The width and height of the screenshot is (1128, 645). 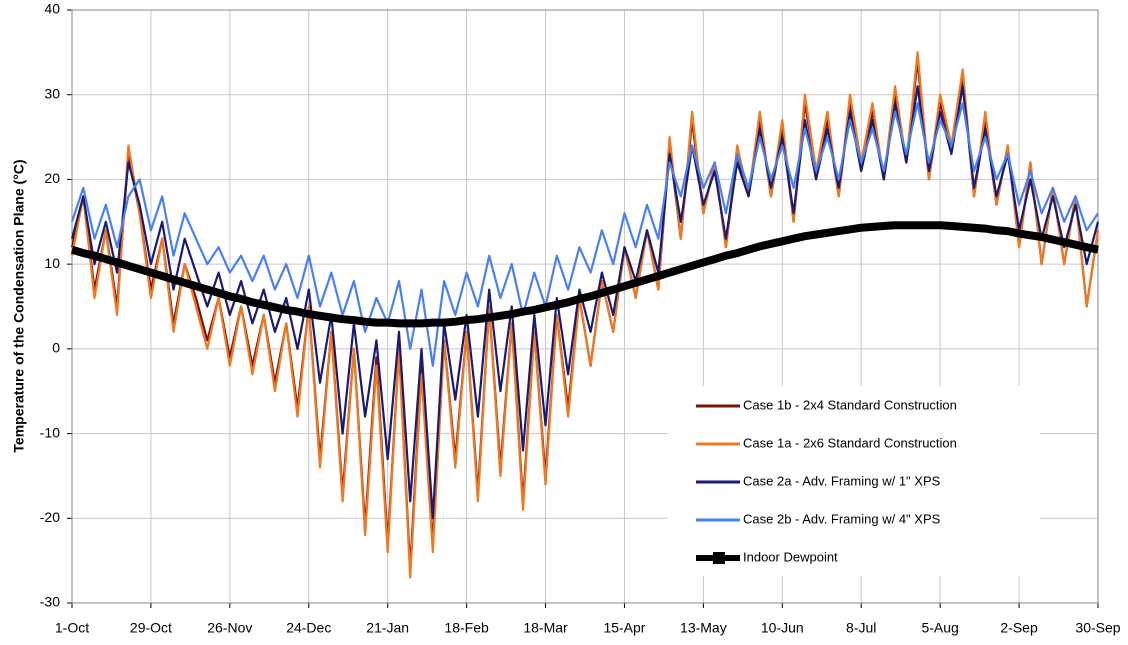 What do you see at coordinates (939, 628) in the screenshot?
I see `x-tick-label: 5-Aug` at bounding box center [939, 628].